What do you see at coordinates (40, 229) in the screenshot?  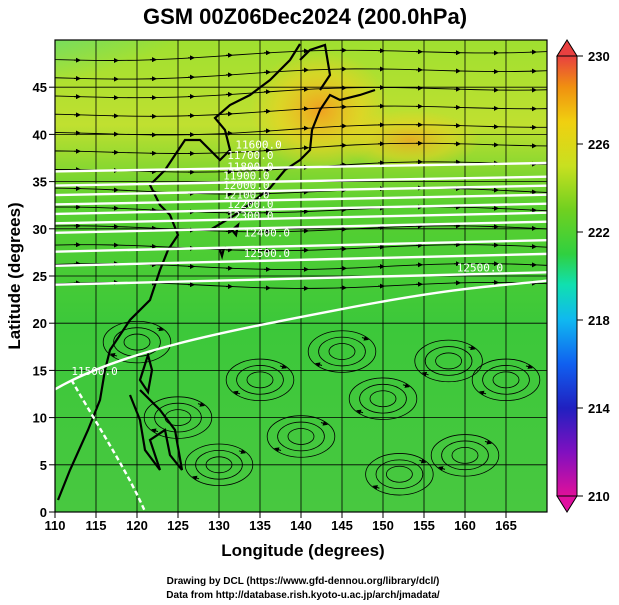 I see `y-tick-label: 30` at bounding box center [40, 229].